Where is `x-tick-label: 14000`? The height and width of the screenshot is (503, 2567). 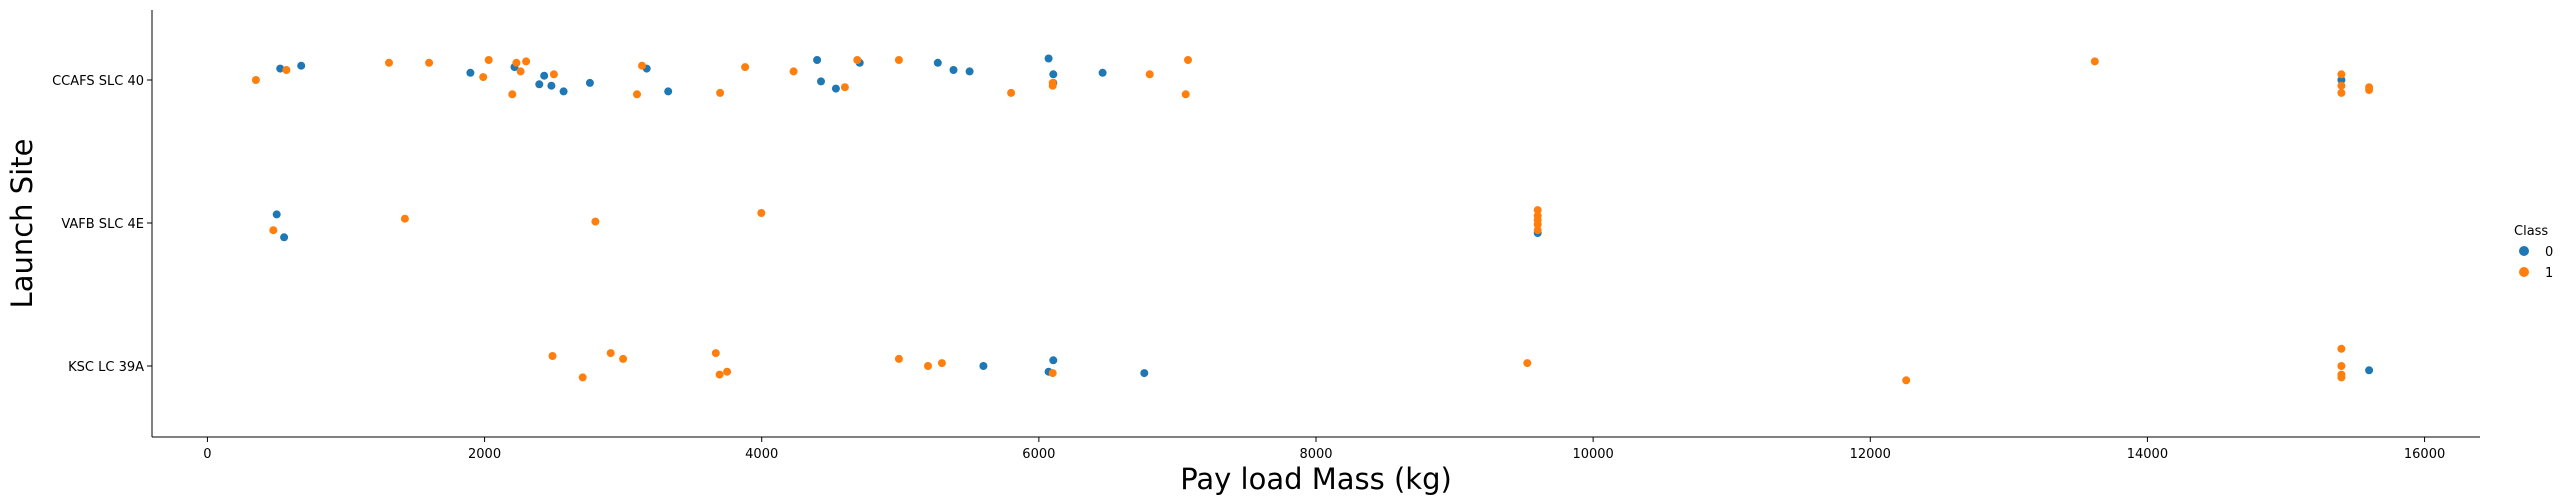
x-tick-label: 14000 is located at coordinates (2147, 454).